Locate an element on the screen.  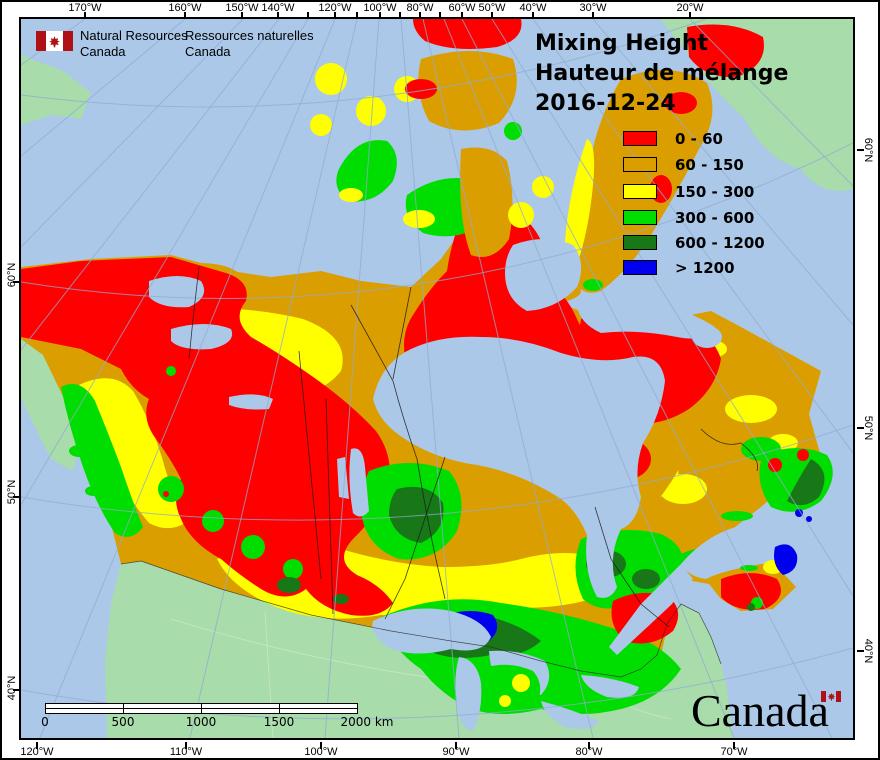
dept-en-line1: Natural Resources is located at coordinates (134, 35).